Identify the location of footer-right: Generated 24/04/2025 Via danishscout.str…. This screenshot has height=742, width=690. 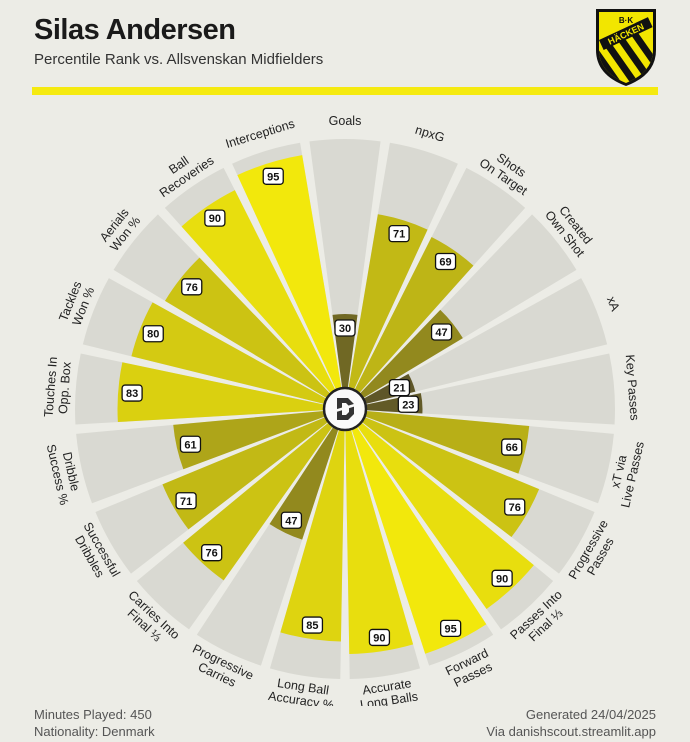
(571, 723).